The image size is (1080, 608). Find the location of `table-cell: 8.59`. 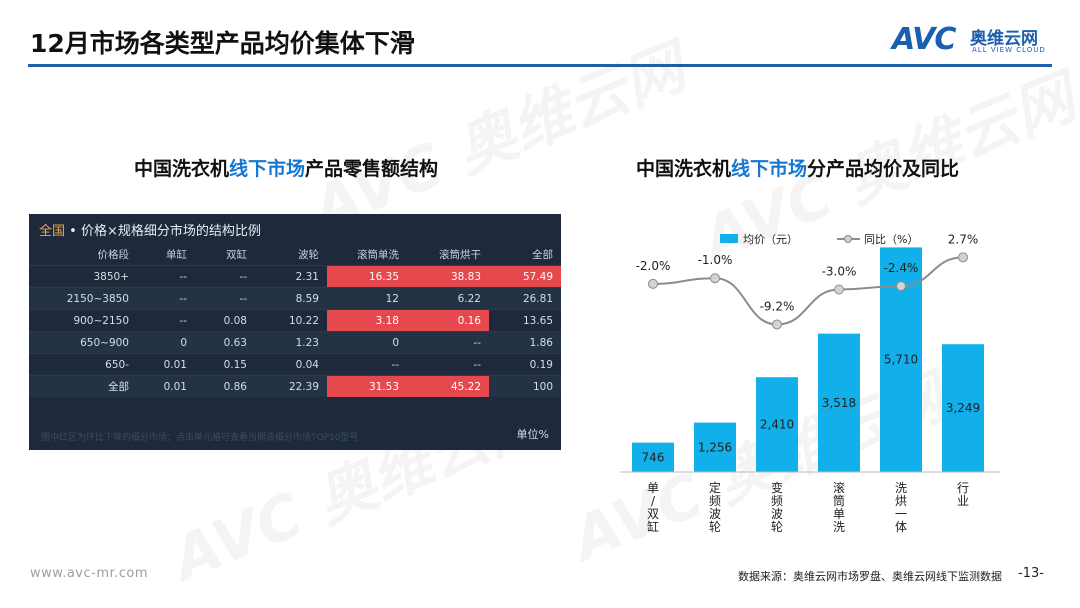

table-cell: 8.59 is located at coordinates (291, 298).